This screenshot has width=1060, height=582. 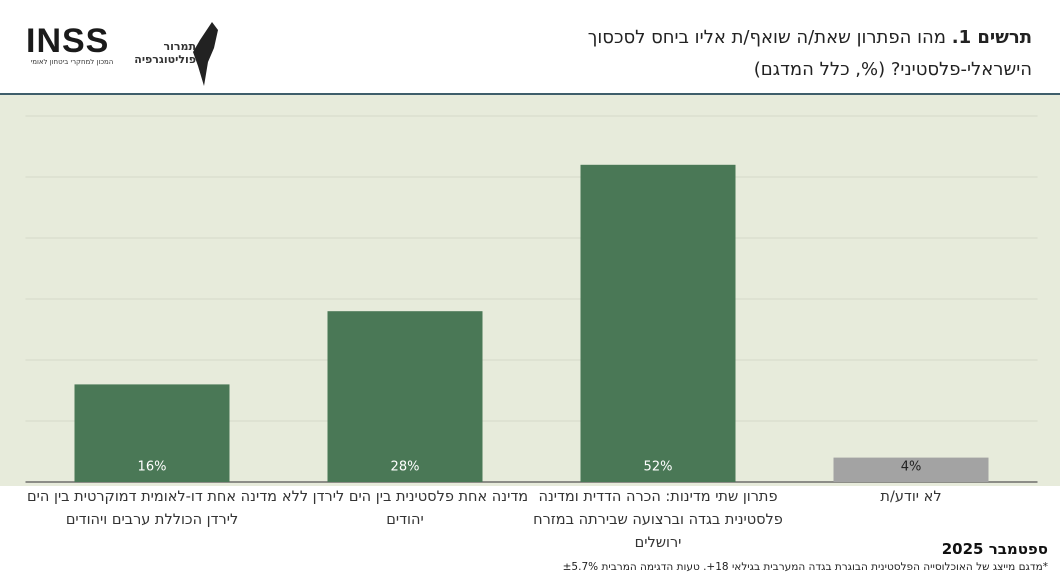 What do you see at coordinates (68, 41) in the screenshot?
I see `org-logo: INSS` at bounding box center [68, 41].